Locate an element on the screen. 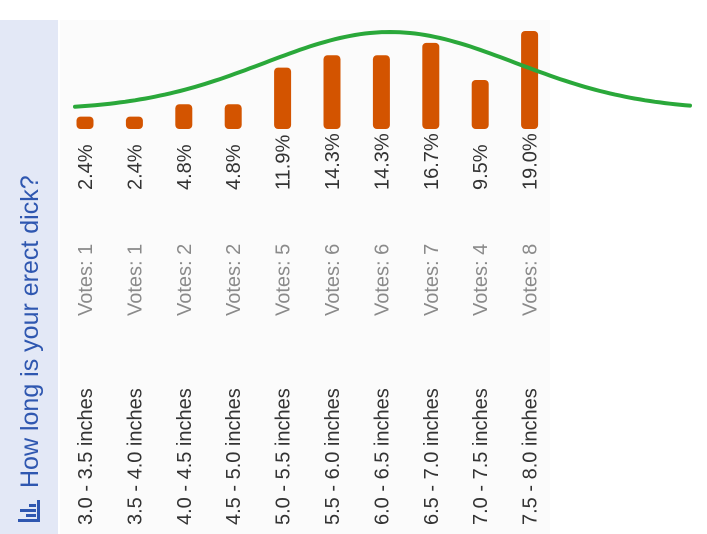  votes-label: Votes: 4 is located at coordinates (481, 280).